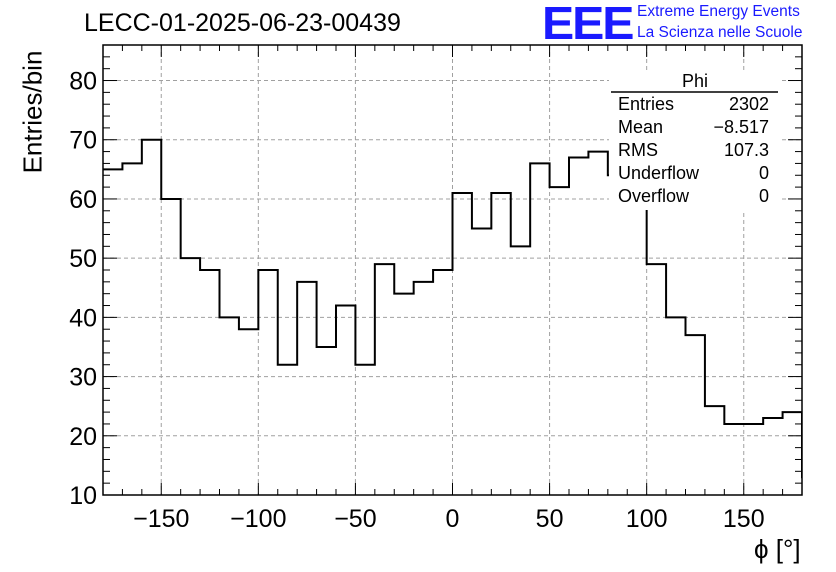 The image size is (836, 572). Describe the element at coordinates (749, 104) in the screenshot. I see `stats-row-value: 2302` at that location.